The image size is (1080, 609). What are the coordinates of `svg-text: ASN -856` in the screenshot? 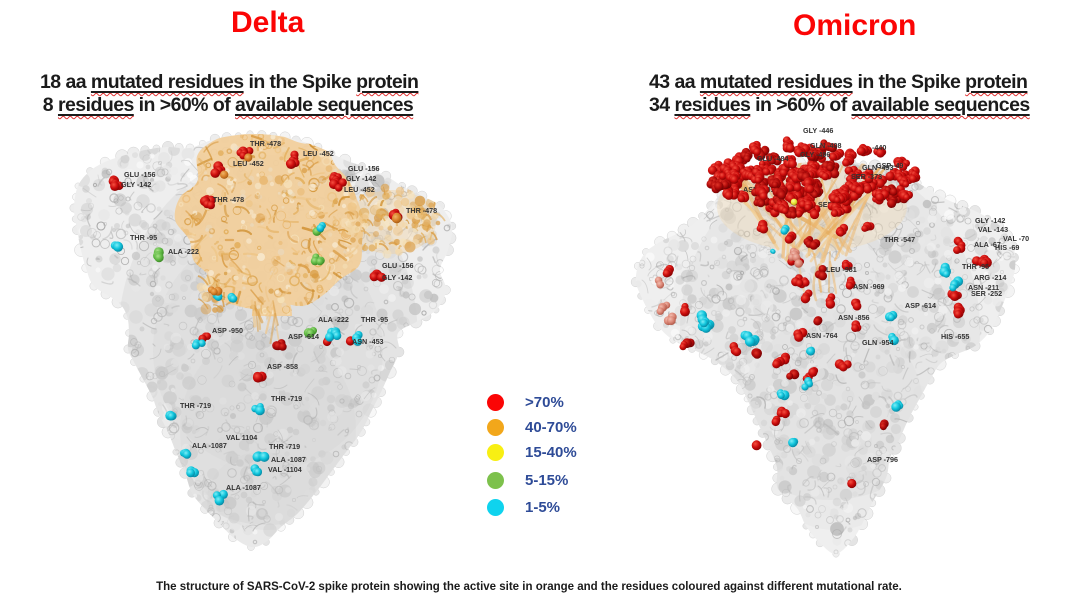 It's located at (854, 317).